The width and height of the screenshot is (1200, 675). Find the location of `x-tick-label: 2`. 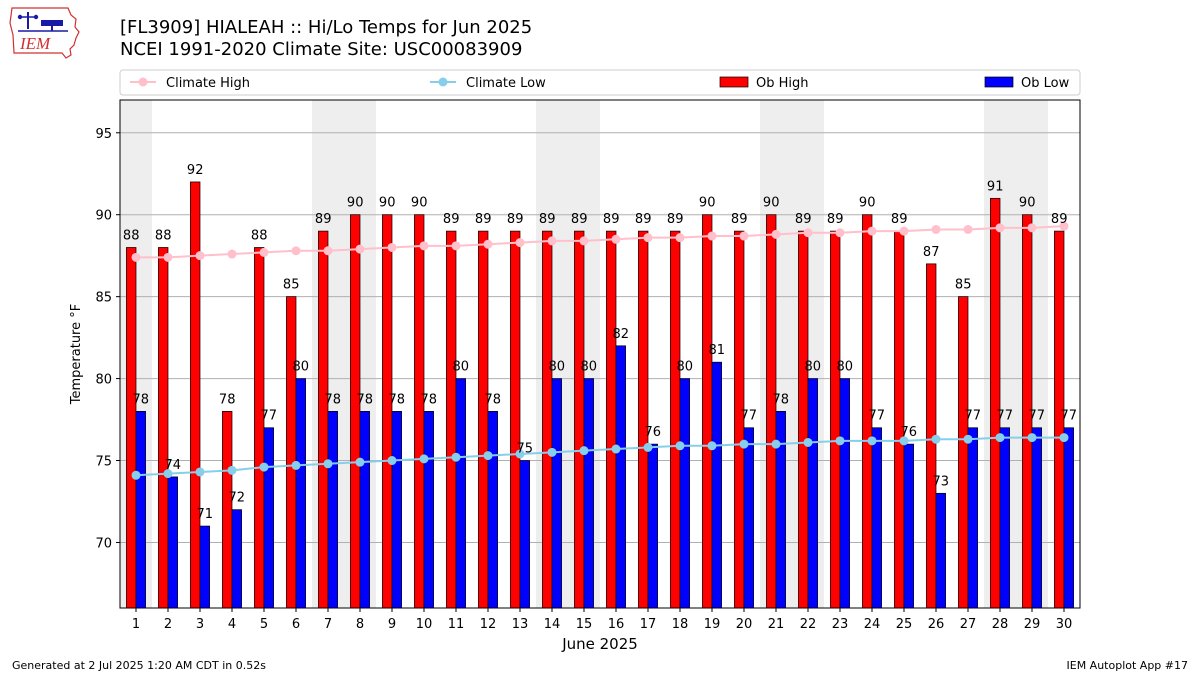

x-tick-label: 2 is located at coordinates (168, 624).